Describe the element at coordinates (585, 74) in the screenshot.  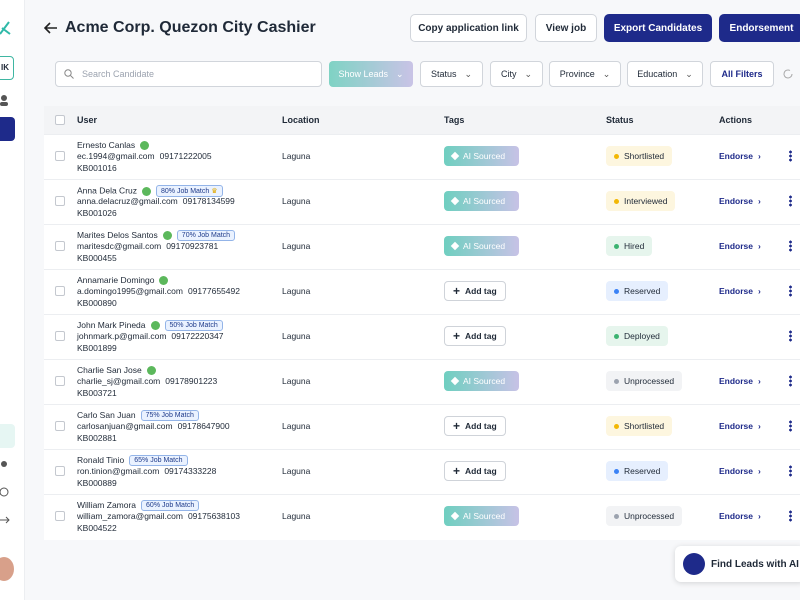
I see `filter-dropdown: Province ⌄` at that location.